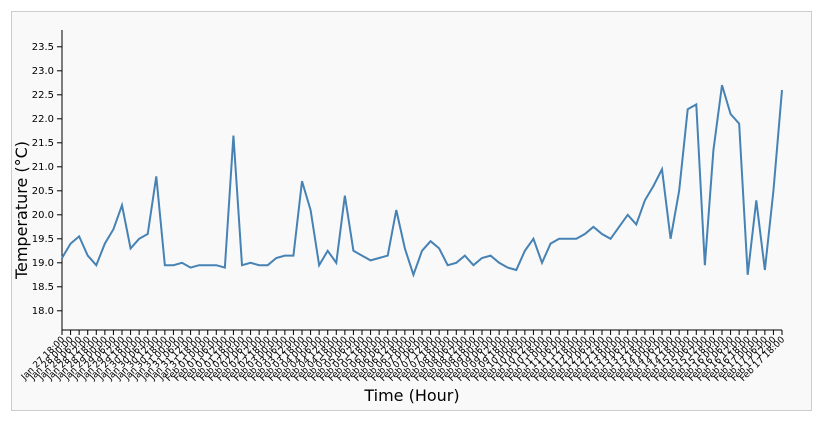 Image resolution: width=824 pixels, height=422 pixels. Describe the element at coordinates (43, 71) in the screenshot. I see `y-tick-label: 23.0` at that location.